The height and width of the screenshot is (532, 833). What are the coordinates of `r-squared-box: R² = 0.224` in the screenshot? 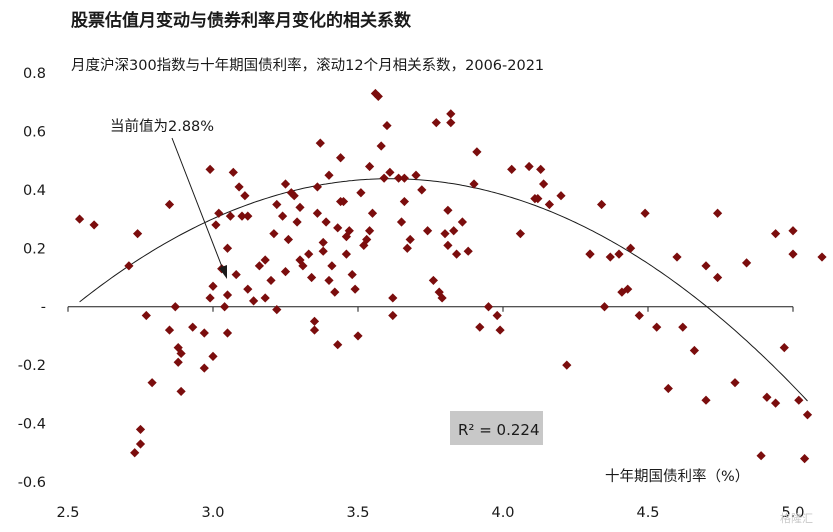 It's located at (496, 428).